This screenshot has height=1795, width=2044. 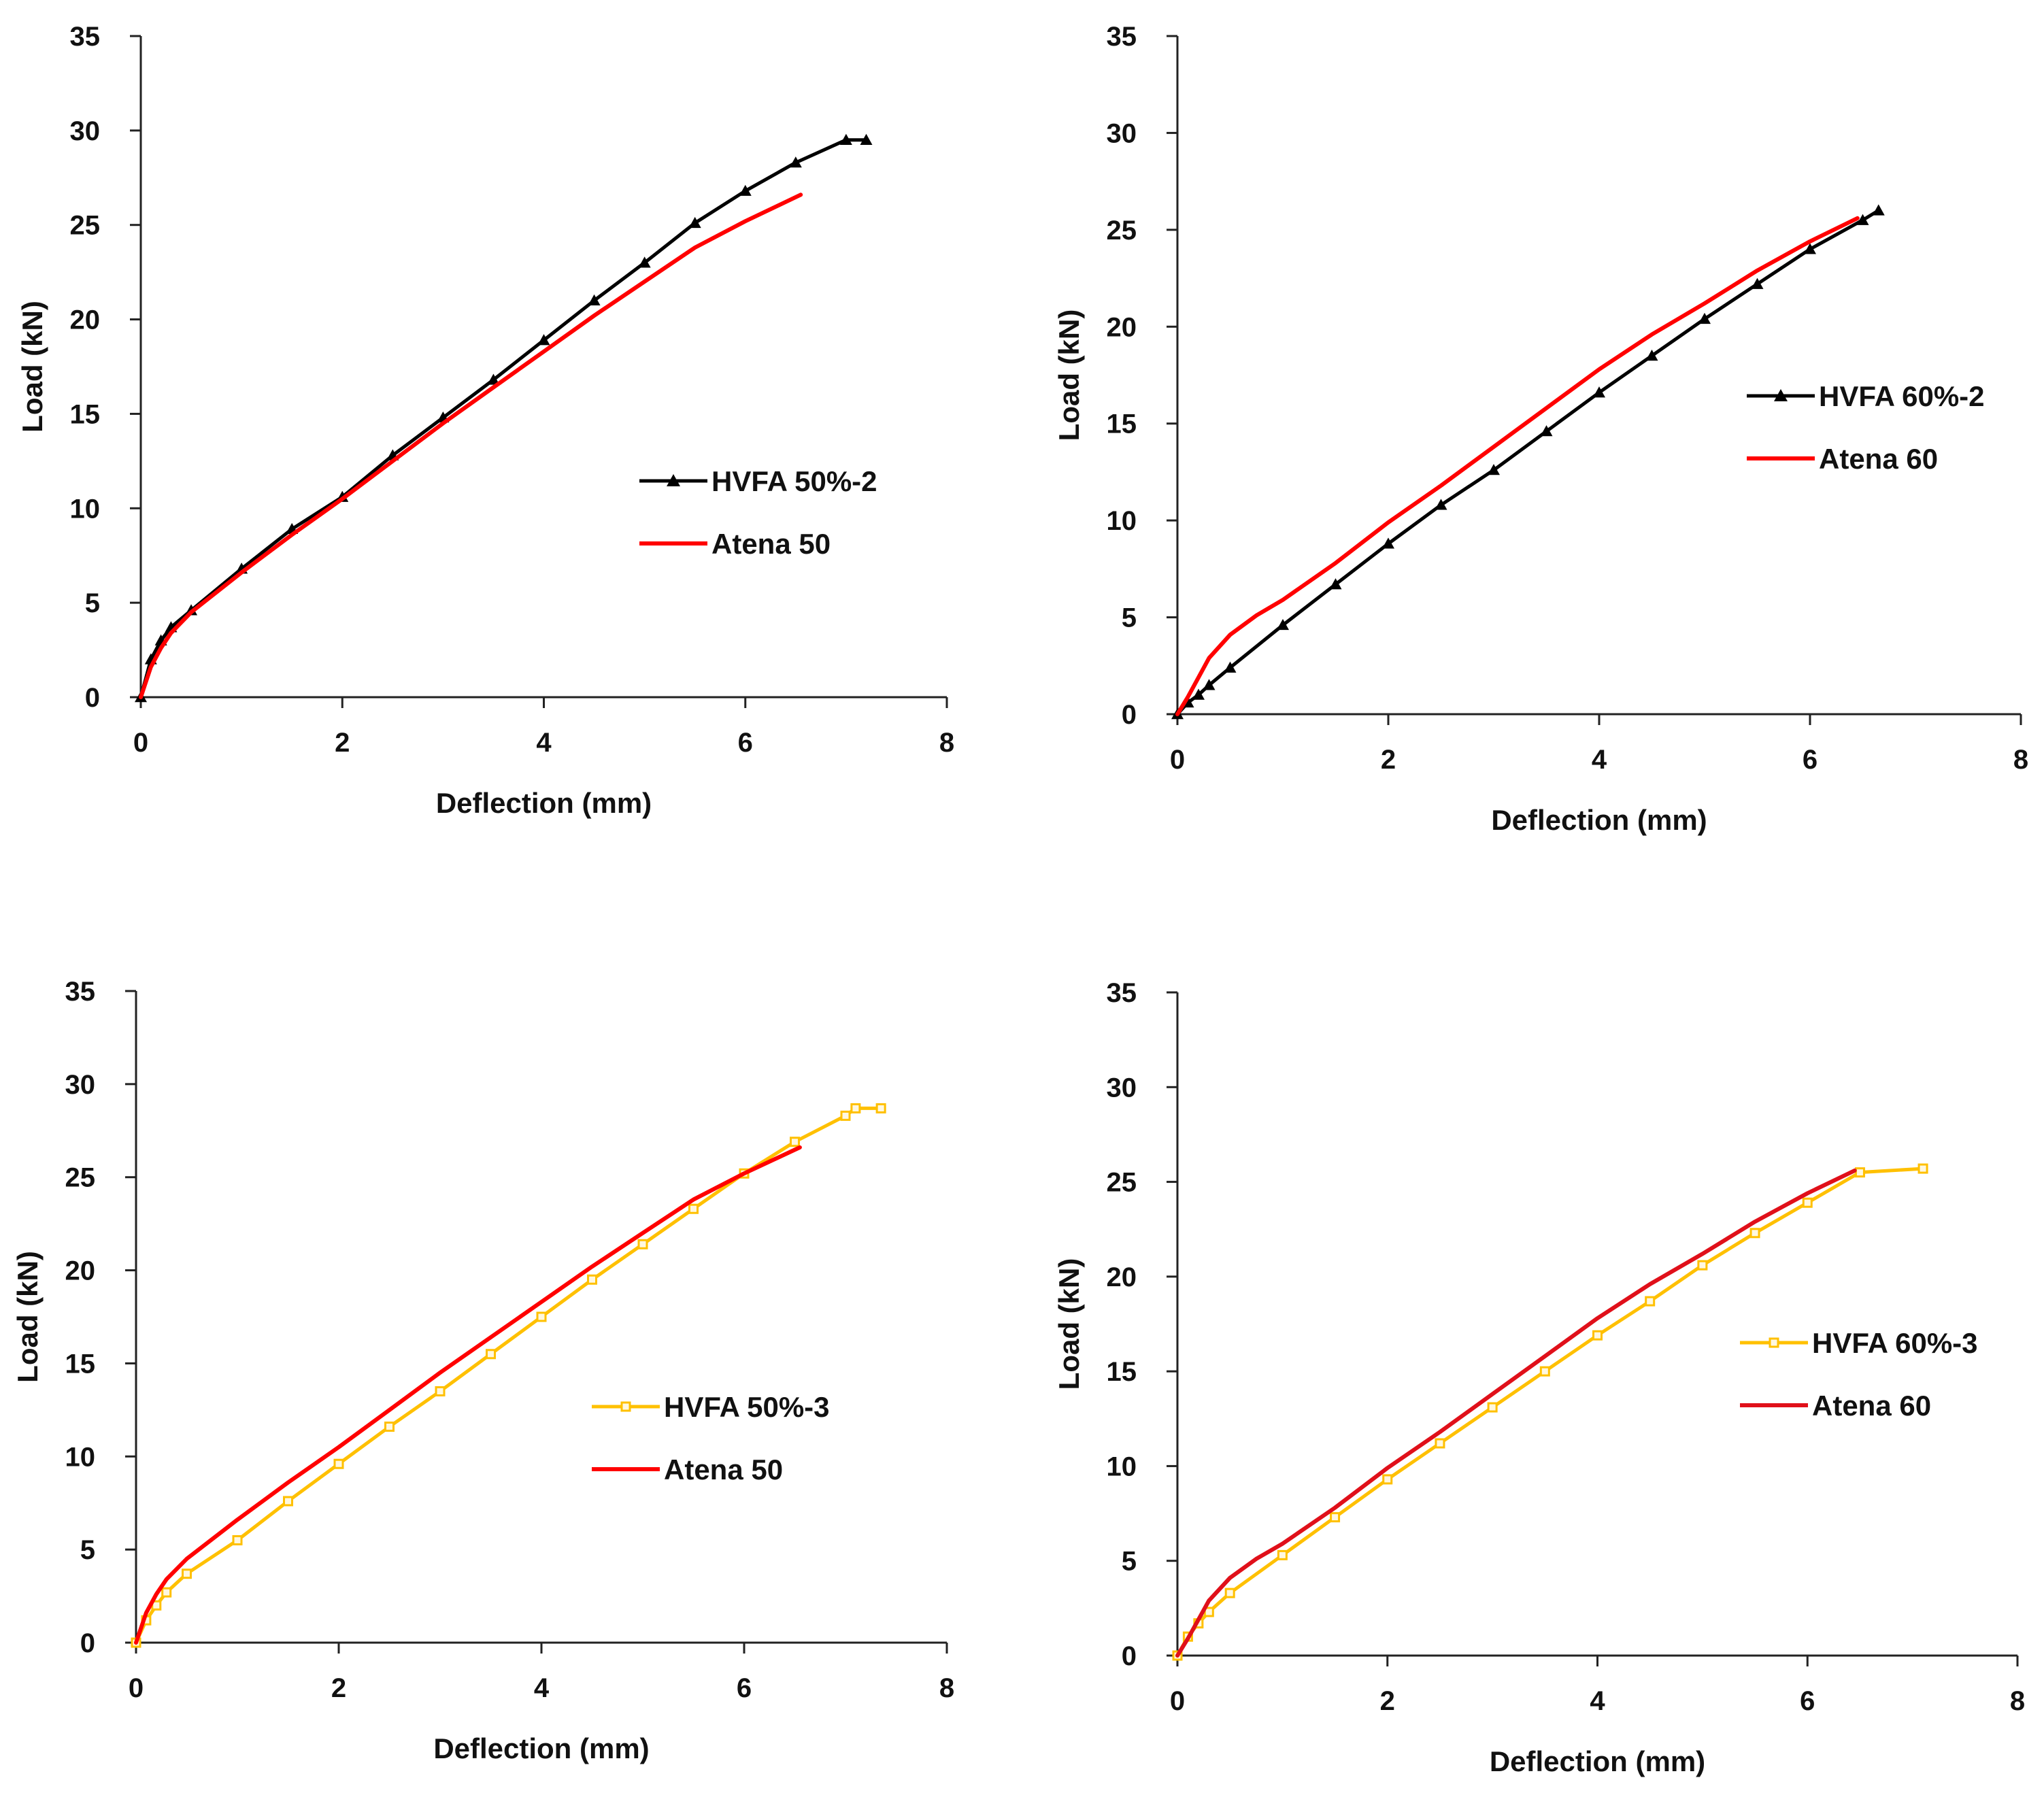 I want to click on legend-label: HVFA 50%-2, so click(x=794, y=481).